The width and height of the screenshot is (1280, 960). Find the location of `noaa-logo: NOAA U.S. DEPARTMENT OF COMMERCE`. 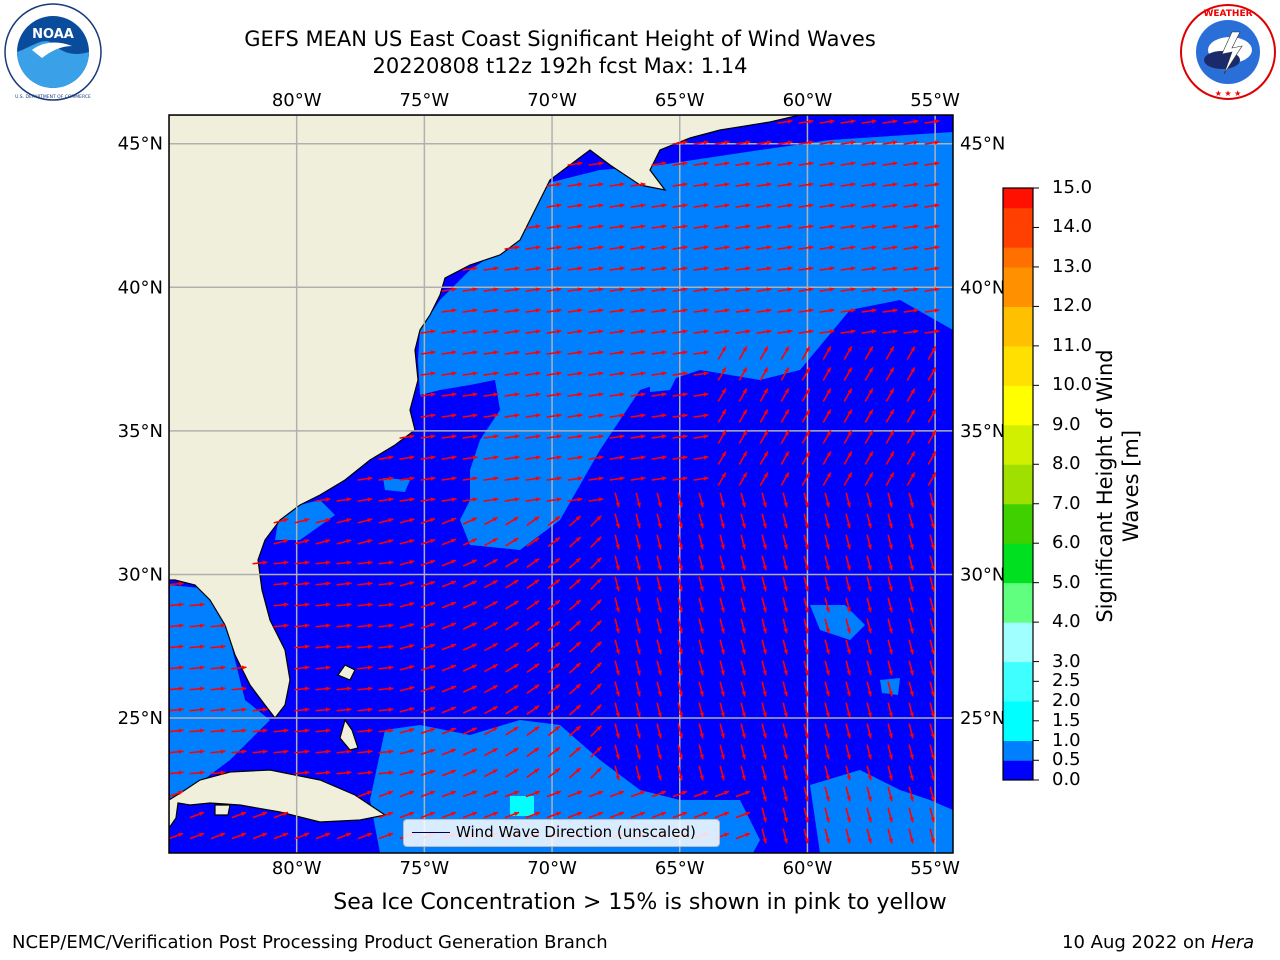

noaa-logo: NOAA U.S. DEPARTMENT OF COMMERCE is located at coordinates (53, 52).